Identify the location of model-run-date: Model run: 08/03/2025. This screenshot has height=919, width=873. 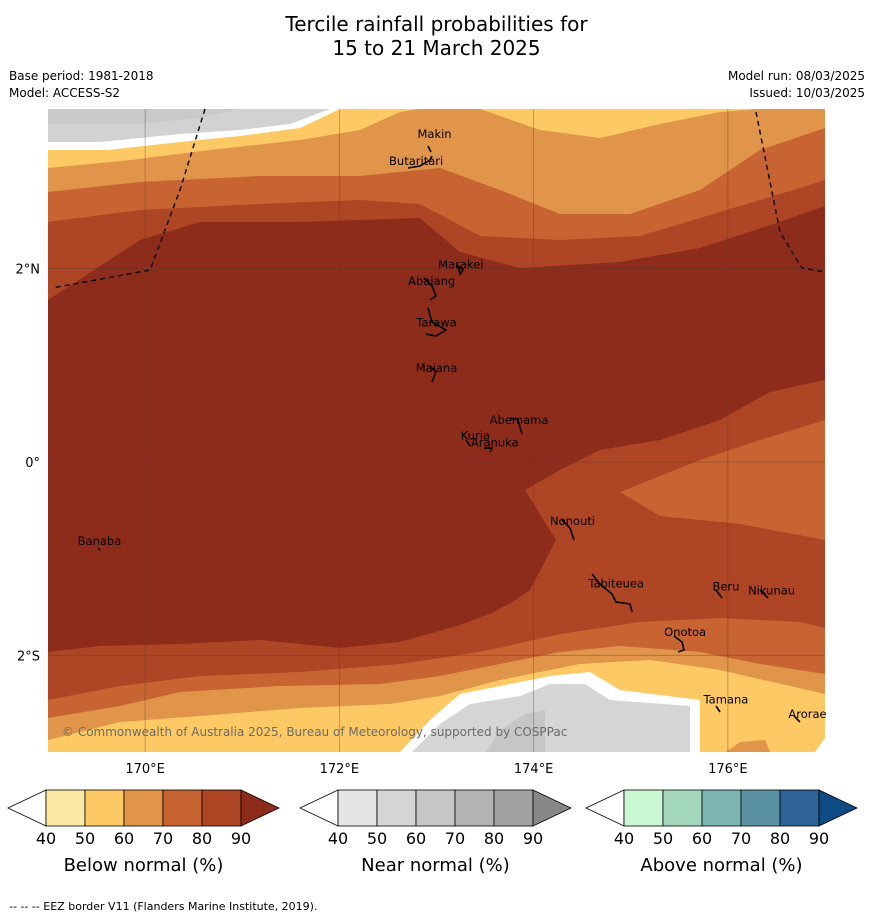
(796, 76).